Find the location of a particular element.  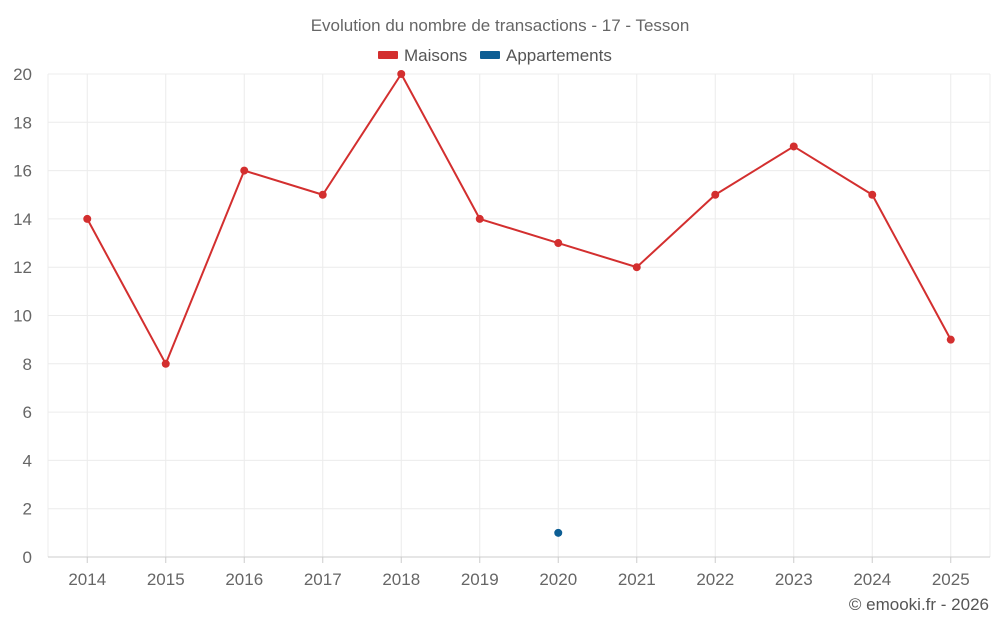

legend-item-appartements: Appartements is located at coordinates (546, 55).